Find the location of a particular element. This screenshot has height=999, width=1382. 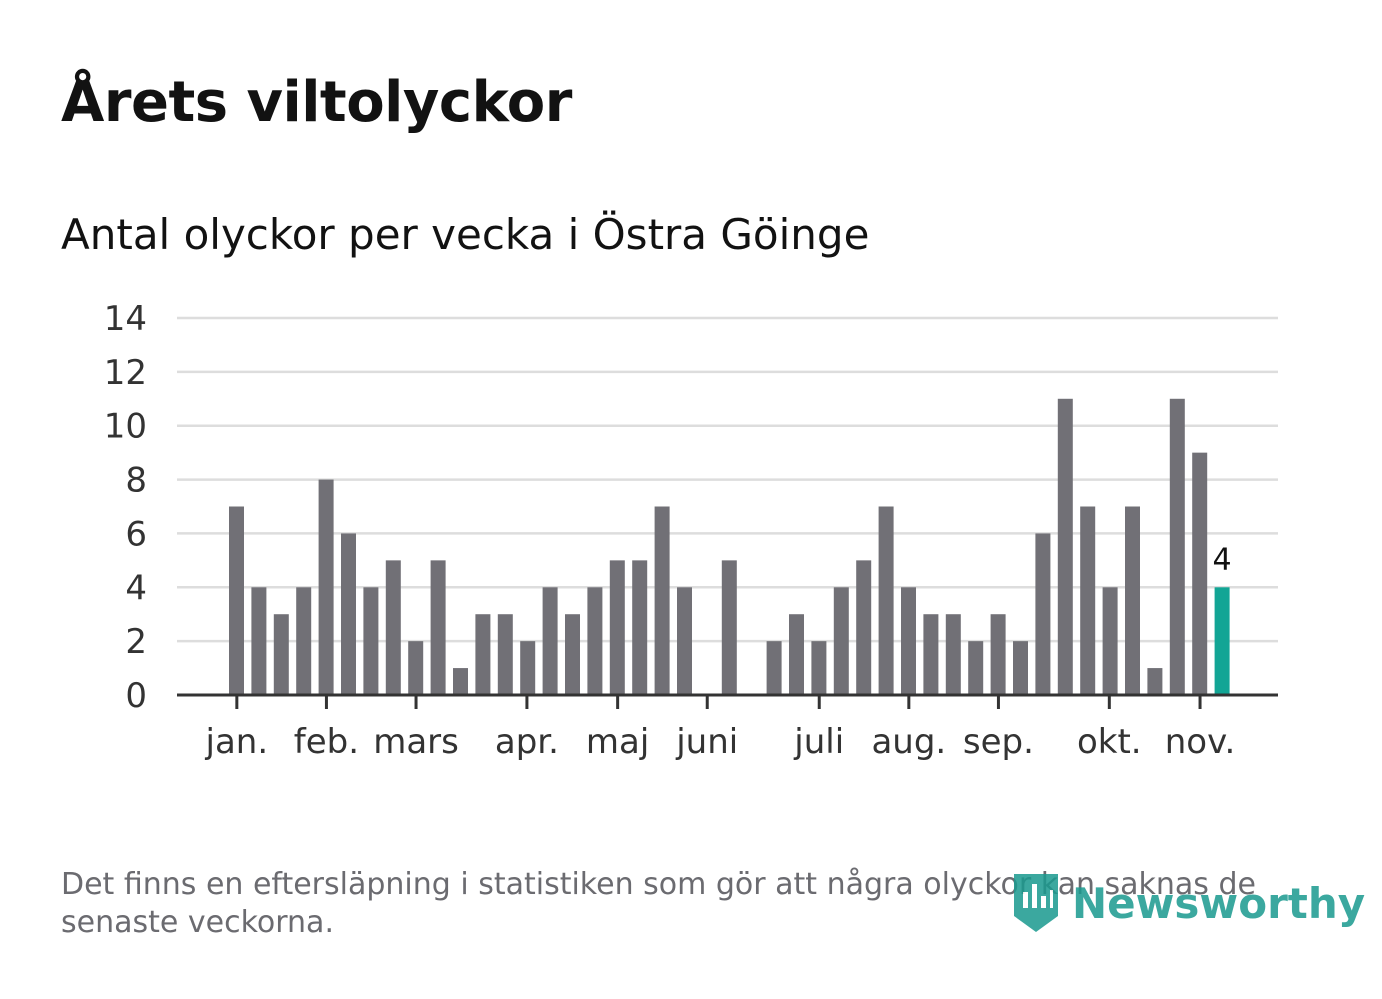

y-tick-label: 8 is located at coordinates (136, 481).